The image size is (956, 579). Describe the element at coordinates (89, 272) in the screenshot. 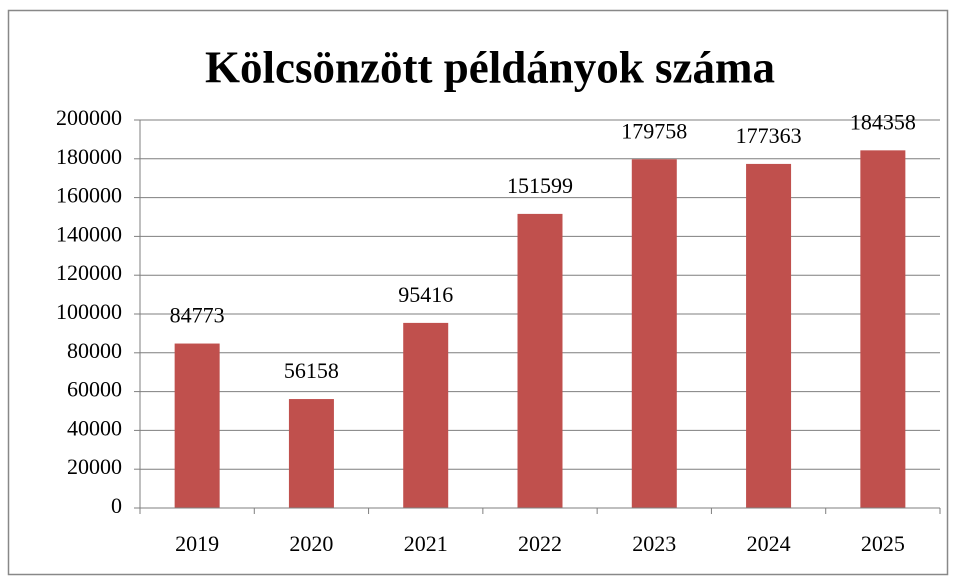

I see `y-tick-label: 120000` at that location.